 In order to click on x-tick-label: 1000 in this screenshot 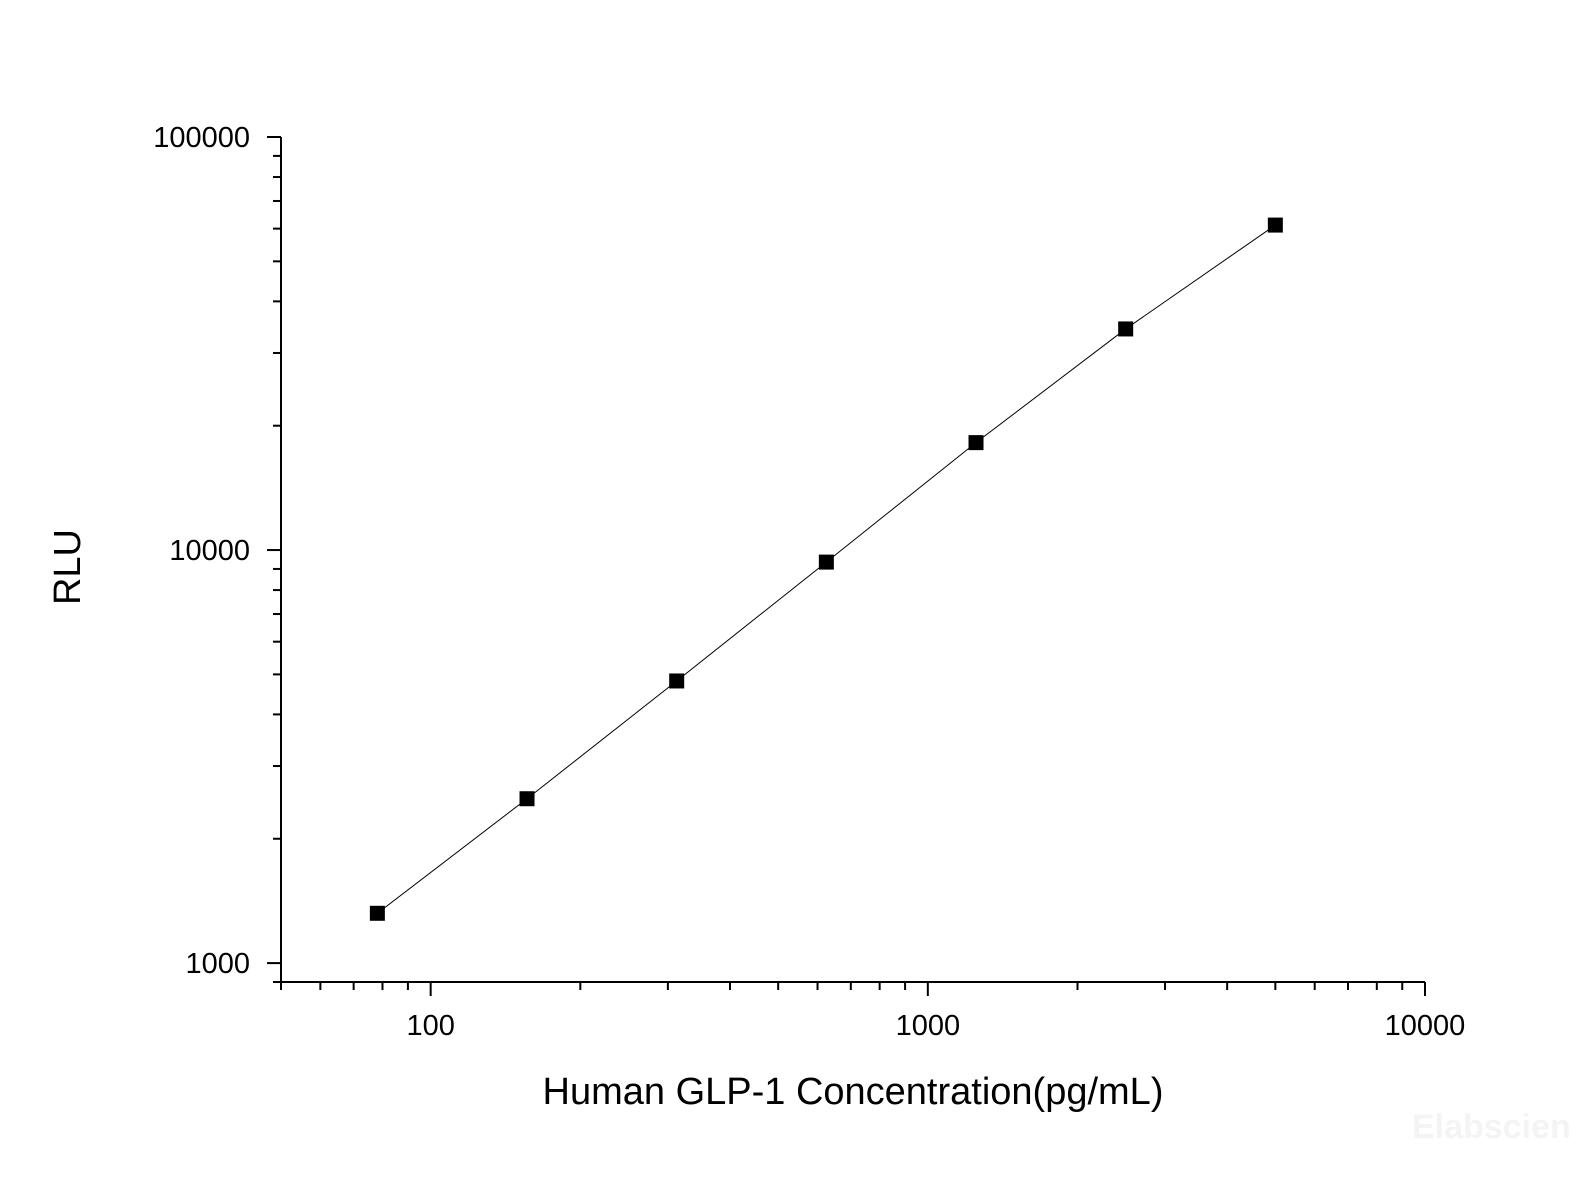, I will do `click(928, 1026)`.